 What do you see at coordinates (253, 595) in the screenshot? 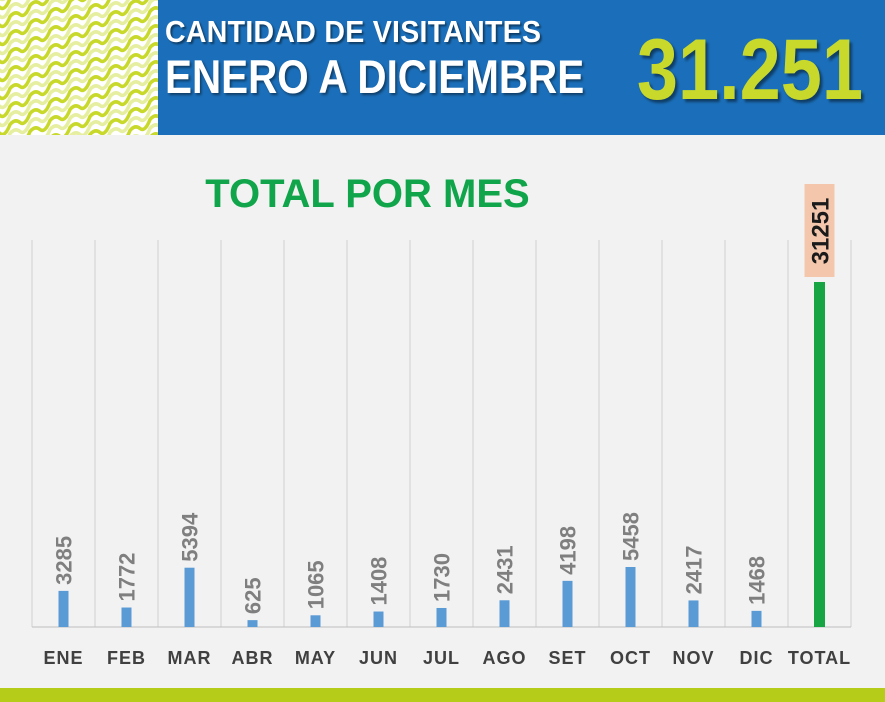
I see `data-label-abr: 625` at bounding box center [253, 595].